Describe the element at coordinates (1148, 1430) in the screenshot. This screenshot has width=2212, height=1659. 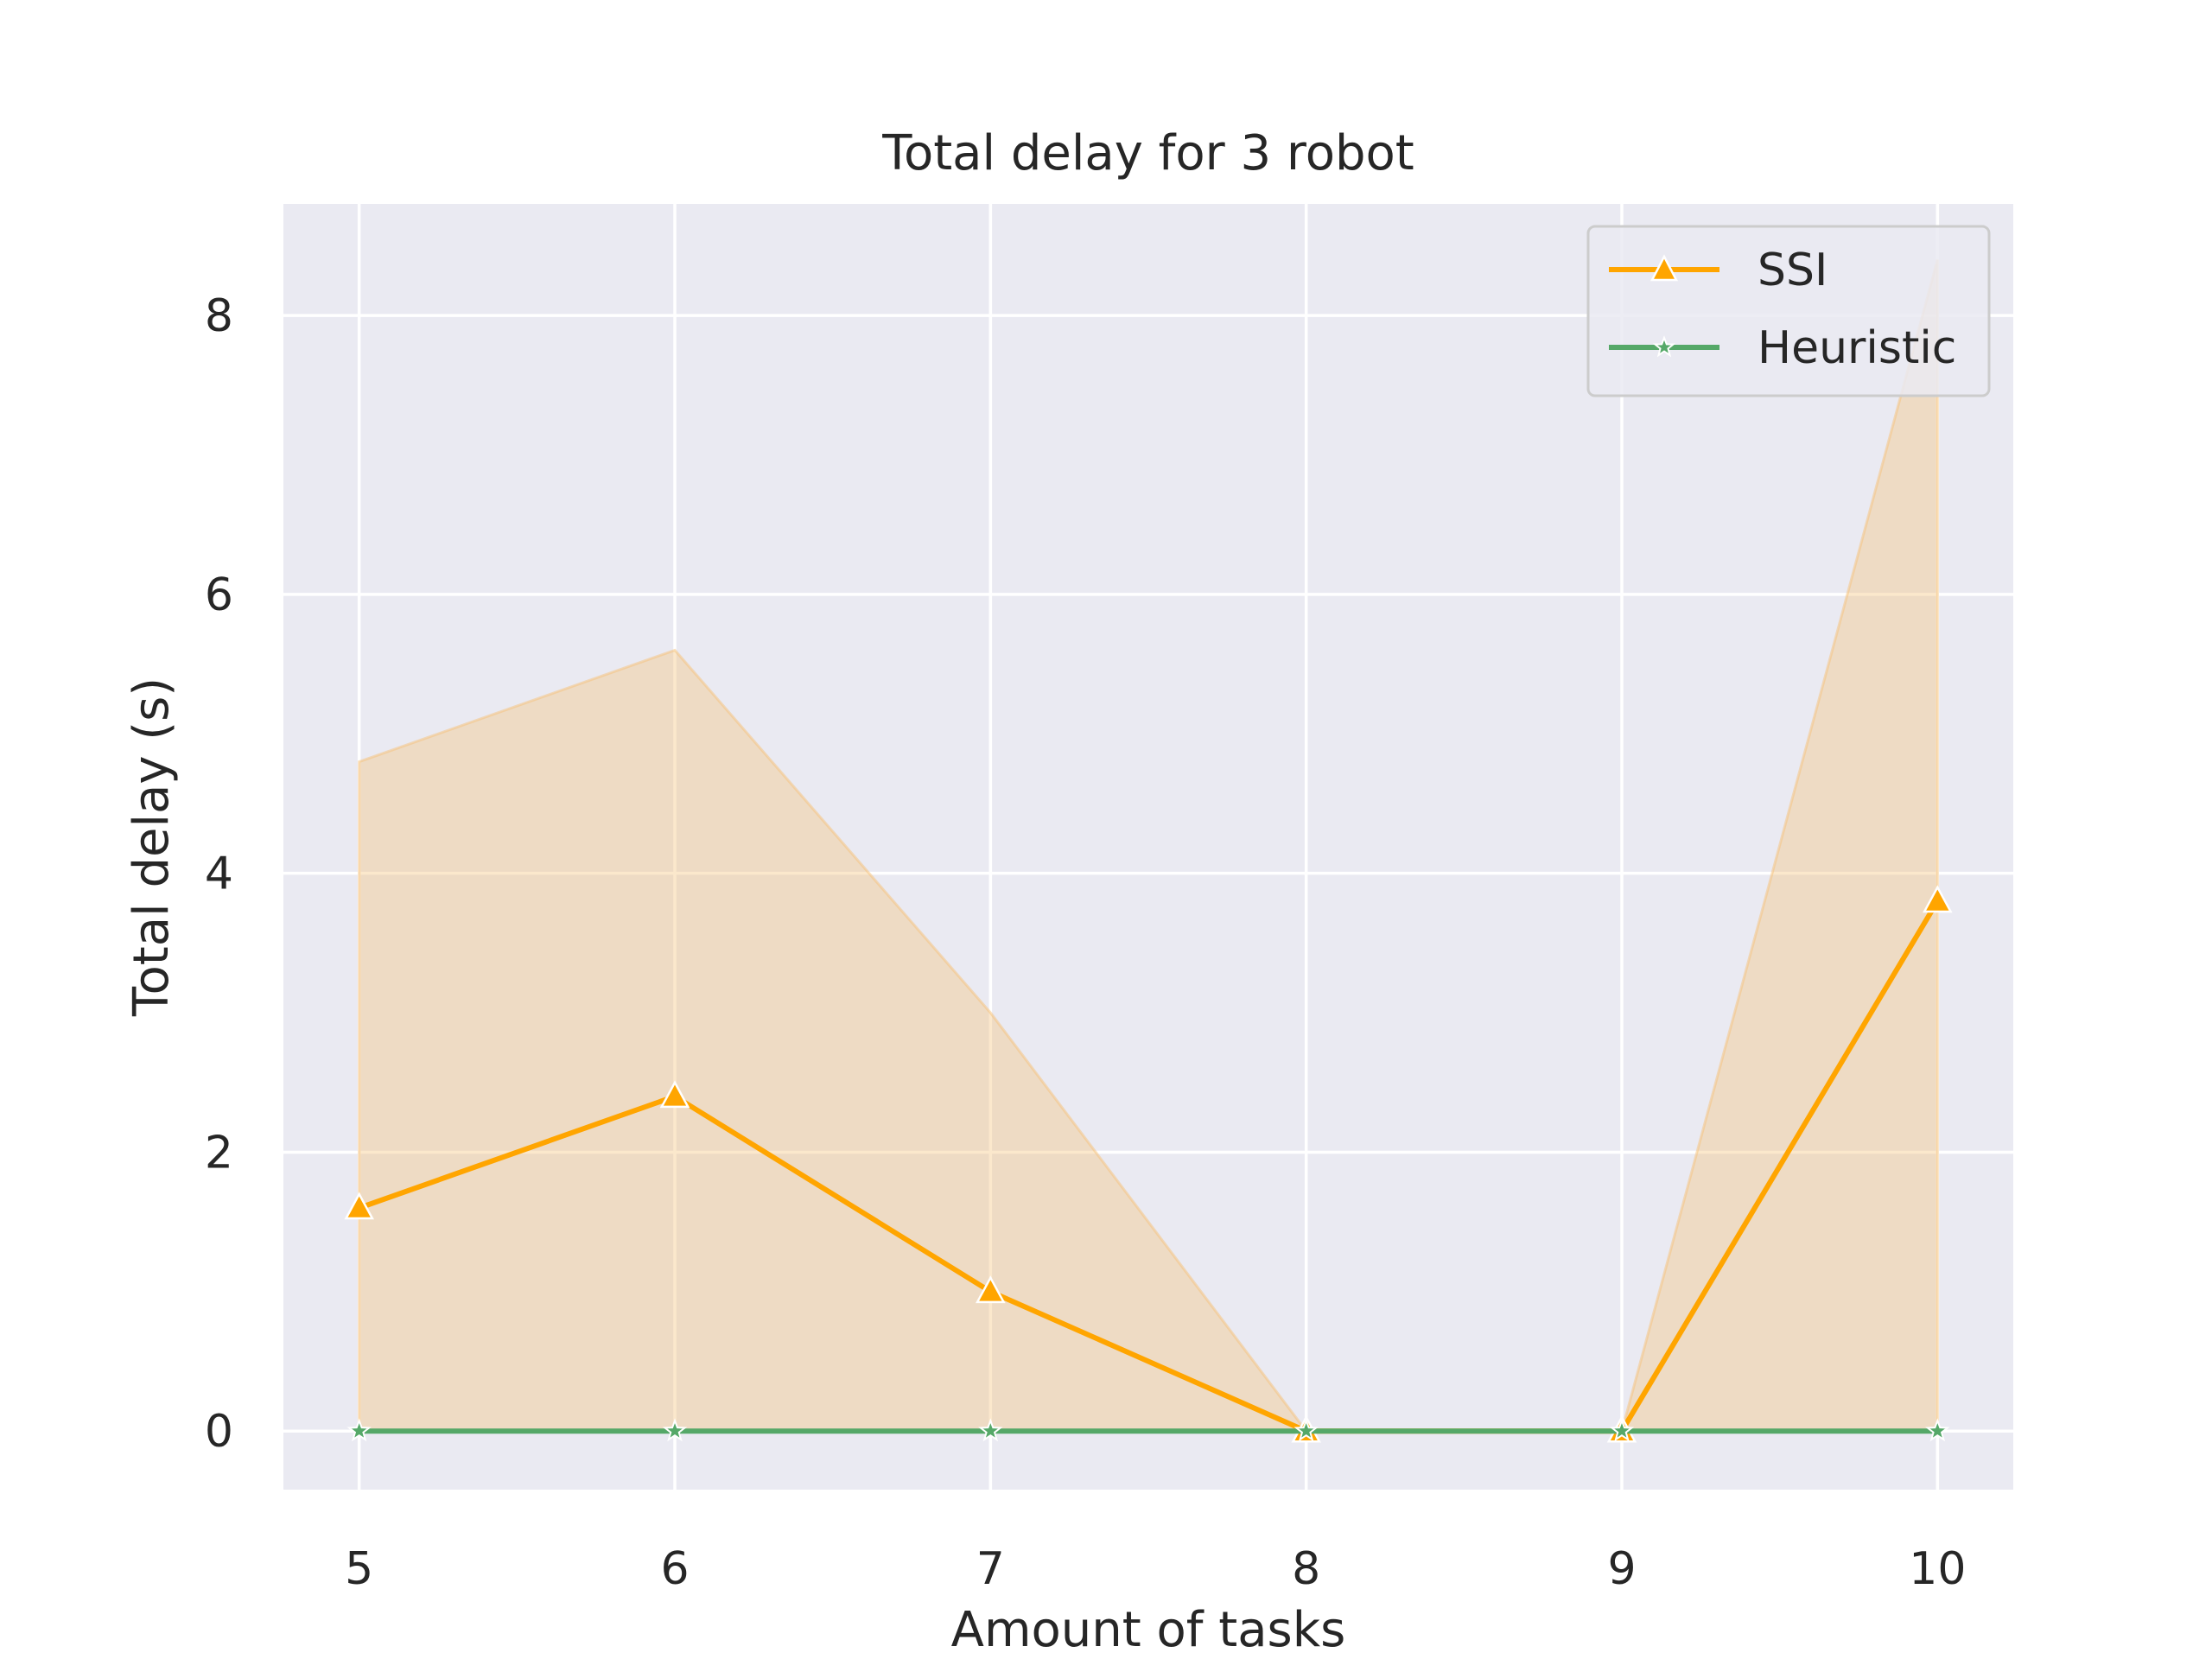
I see `series-heuristic` at that location.